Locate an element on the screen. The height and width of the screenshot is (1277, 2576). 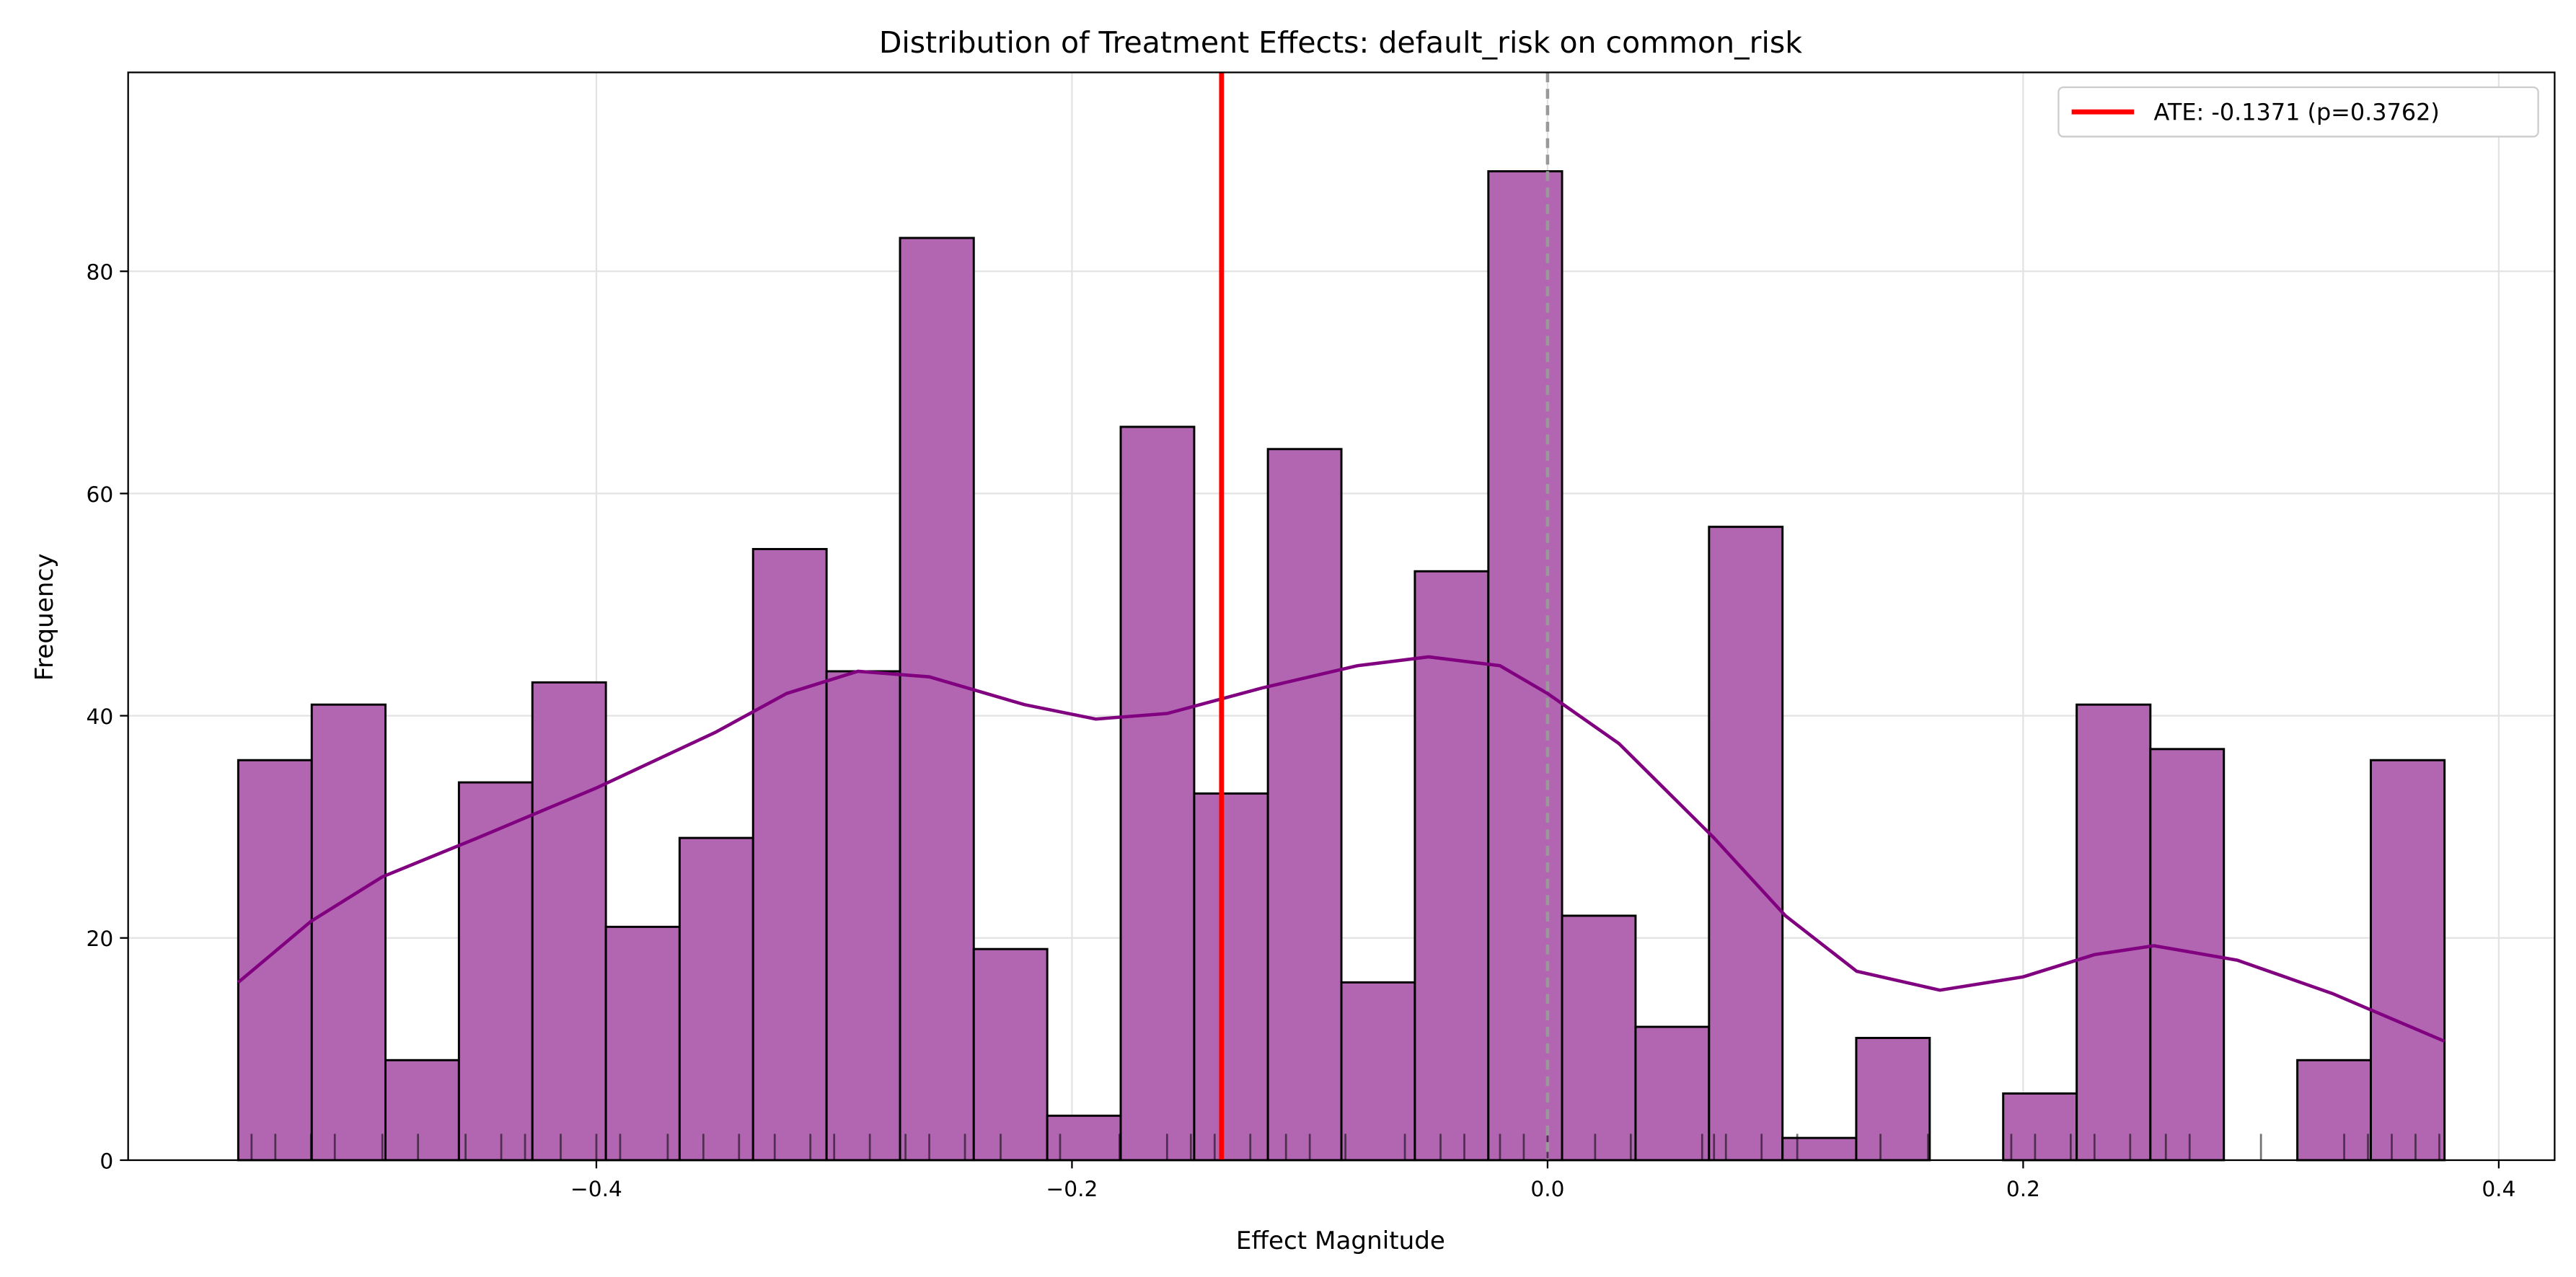
y-axis-label: Frequency is located at coordinates (44, 617).